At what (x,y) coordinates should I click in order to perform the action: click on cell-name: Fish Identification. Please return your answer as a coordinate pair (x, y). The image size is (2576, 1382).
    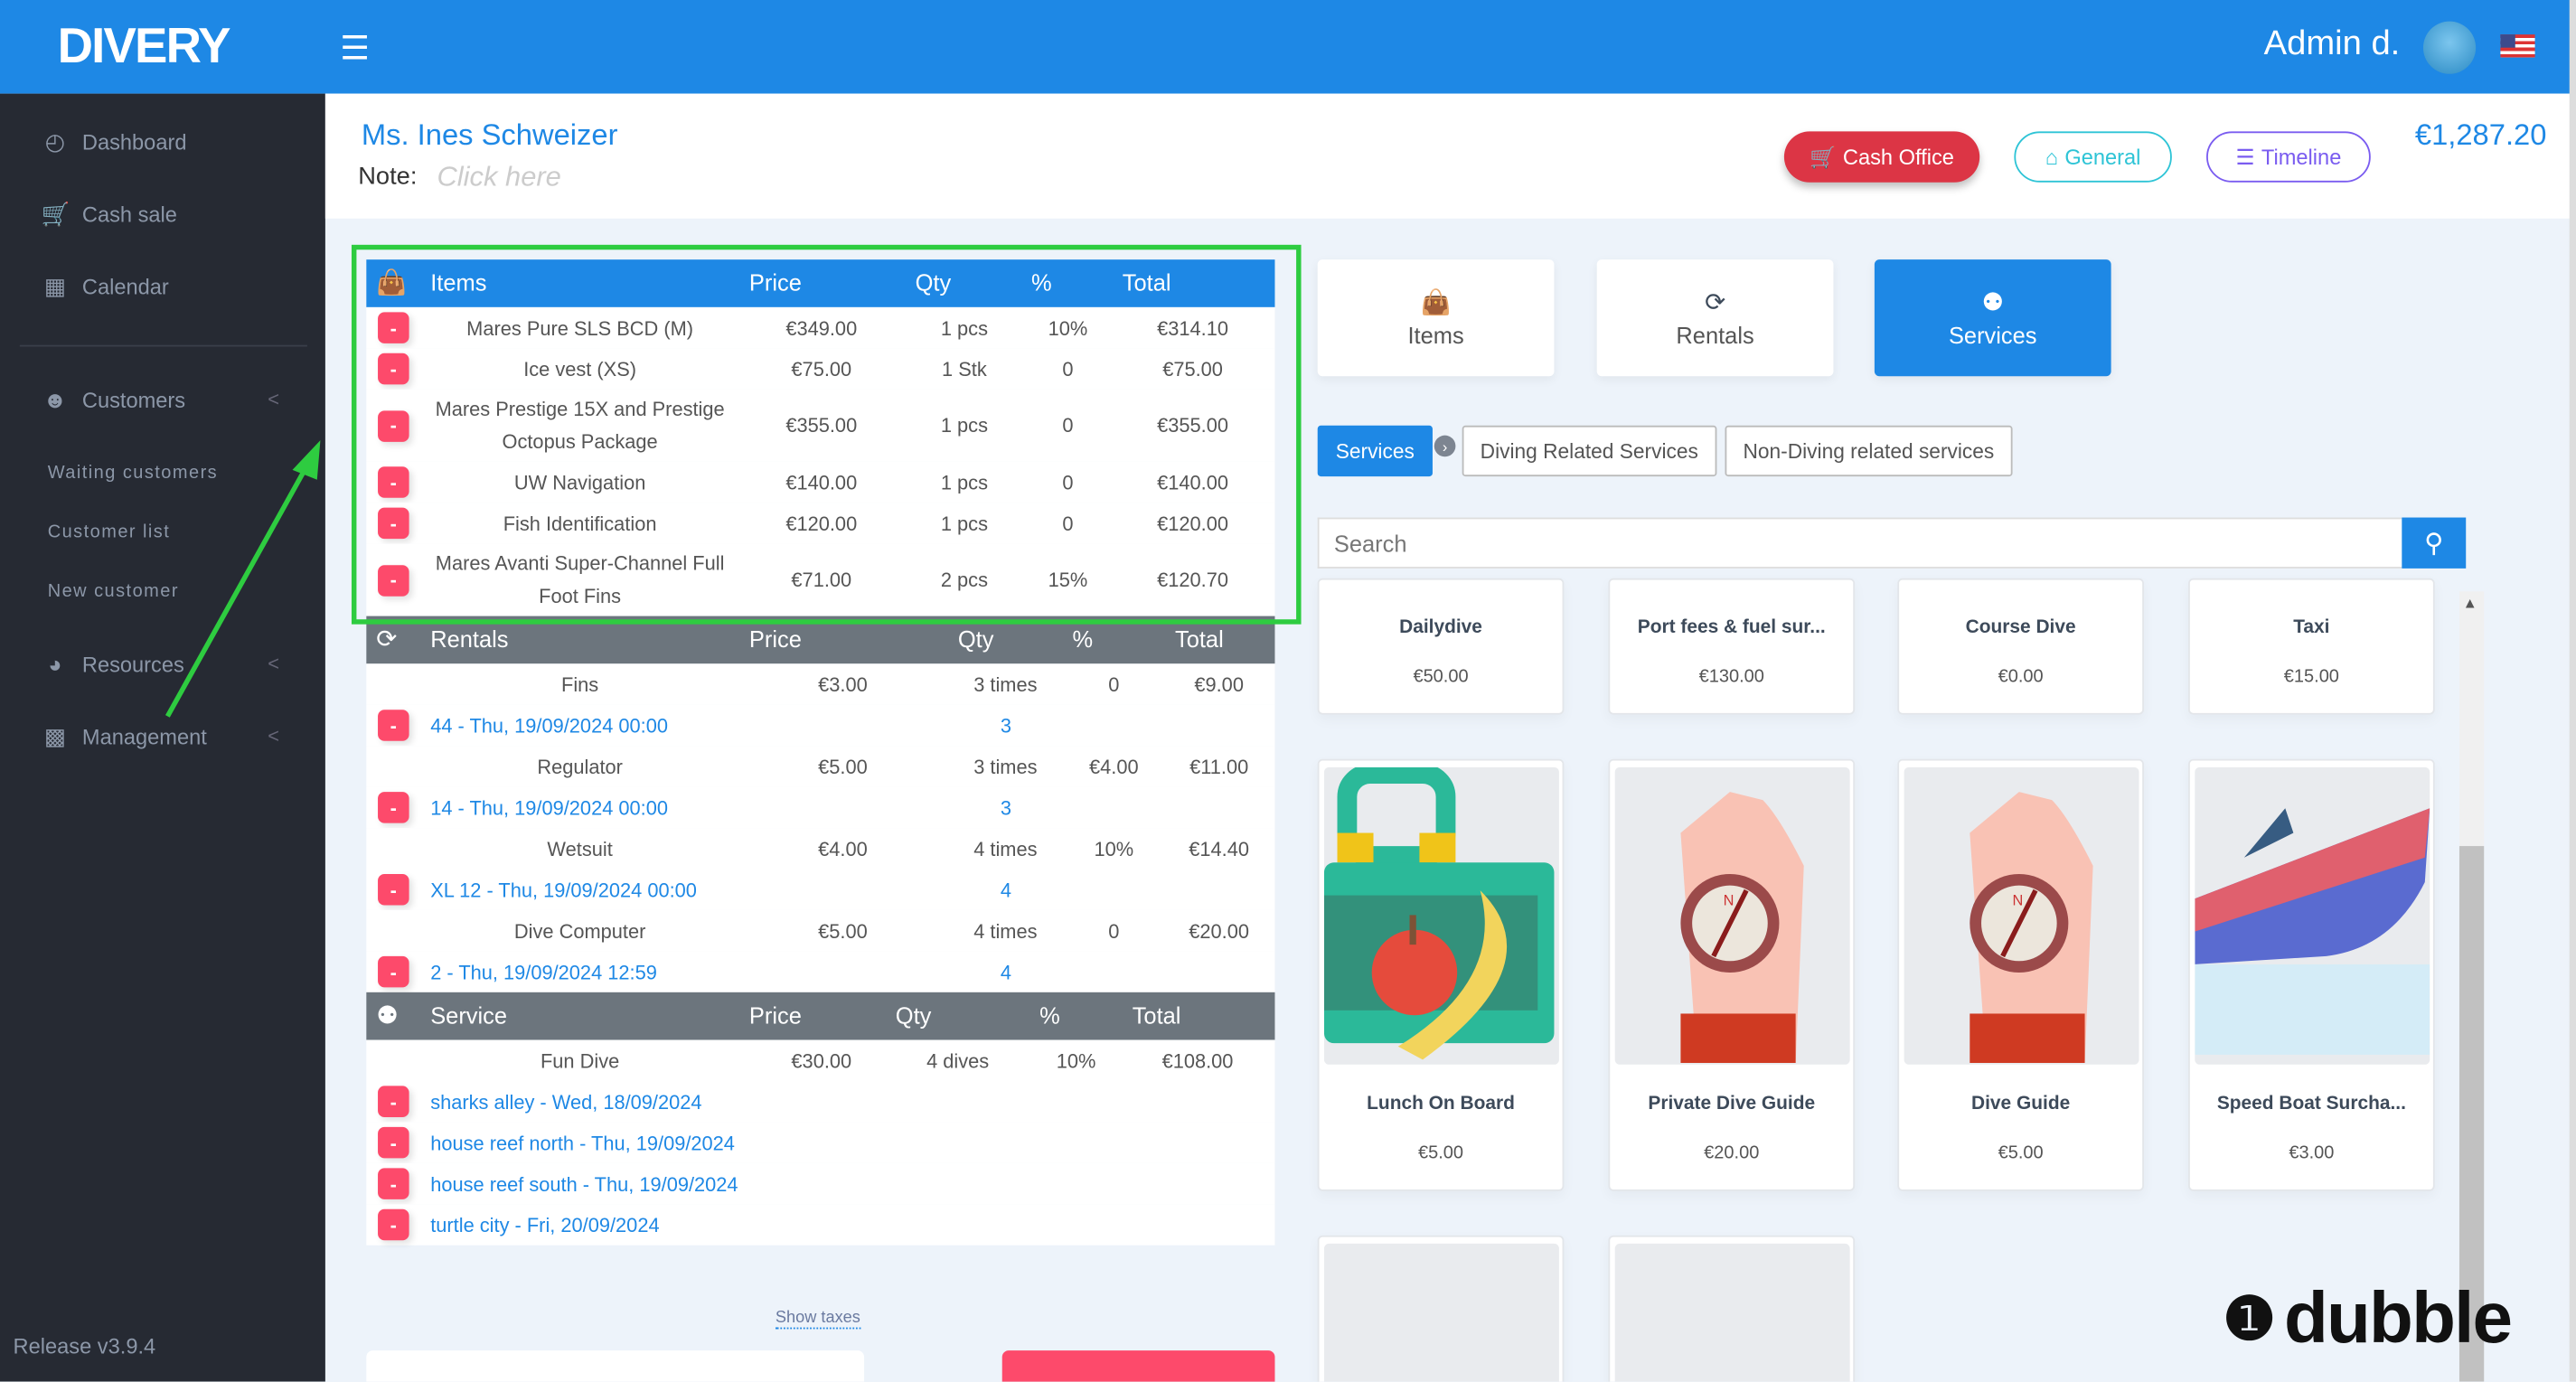
    Looking at the image, I should click on (580, 523).